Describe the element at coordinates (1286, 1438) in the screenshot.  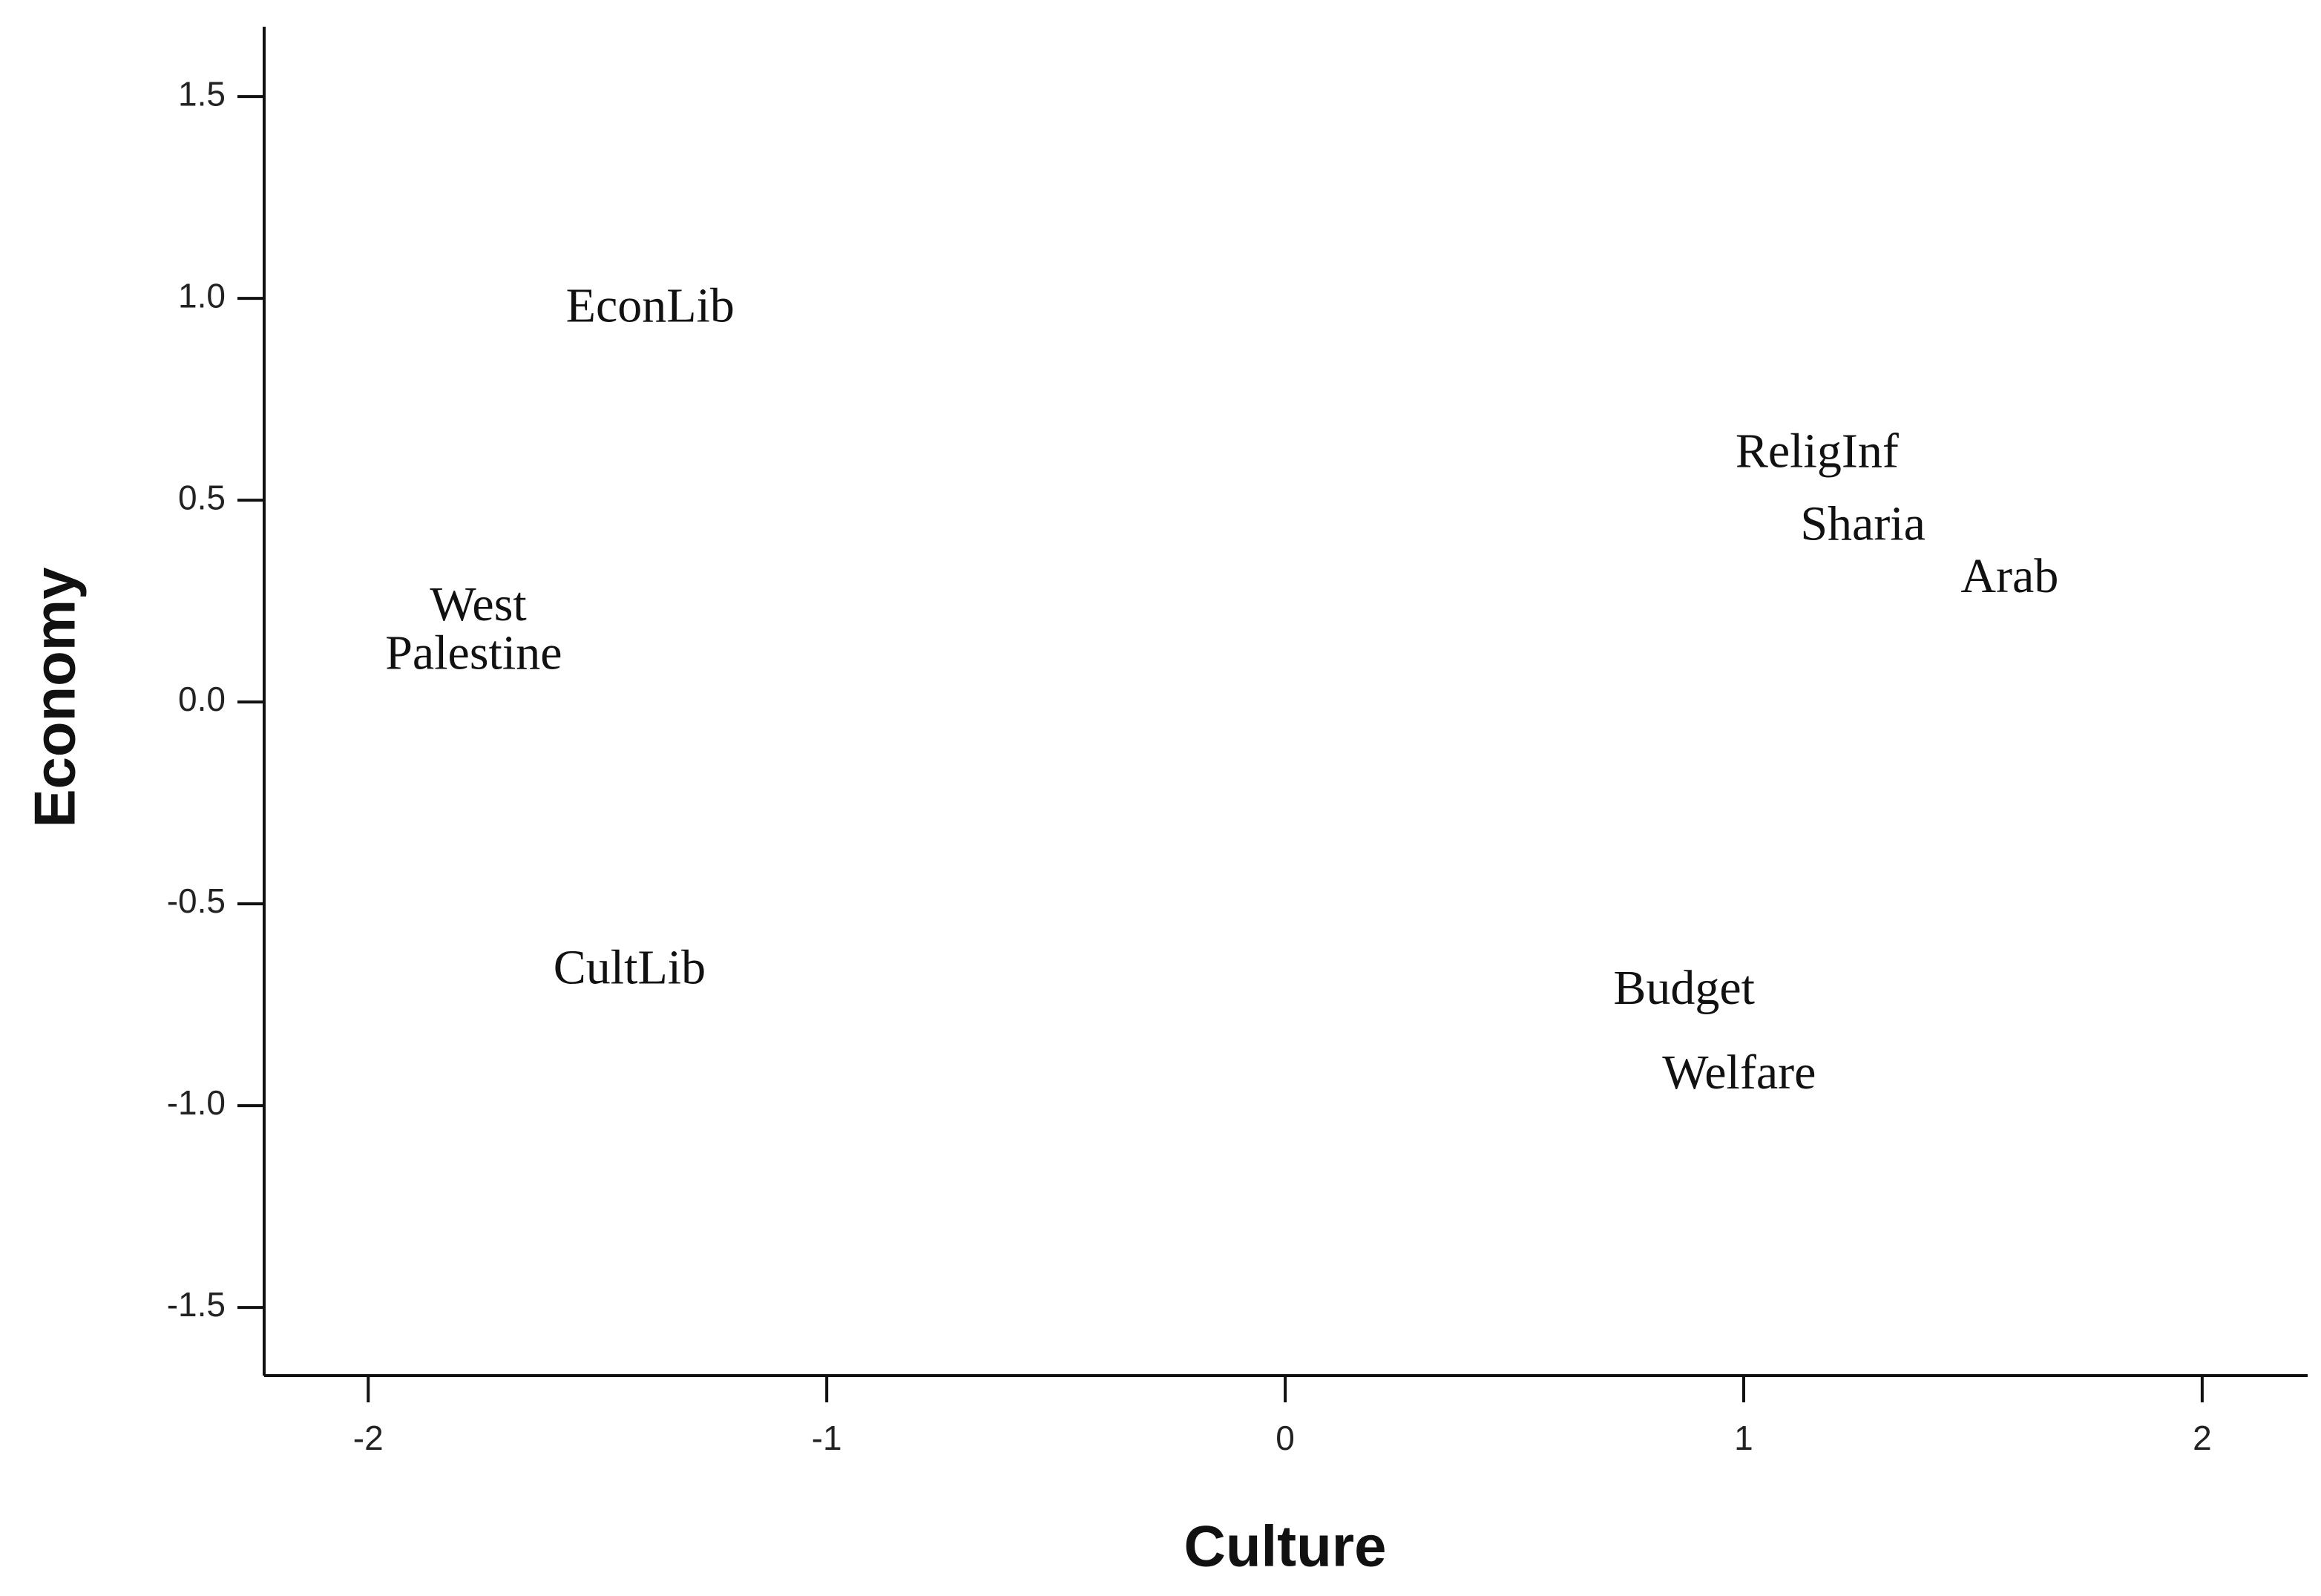
I see `x-tick-label: 0` at that location.